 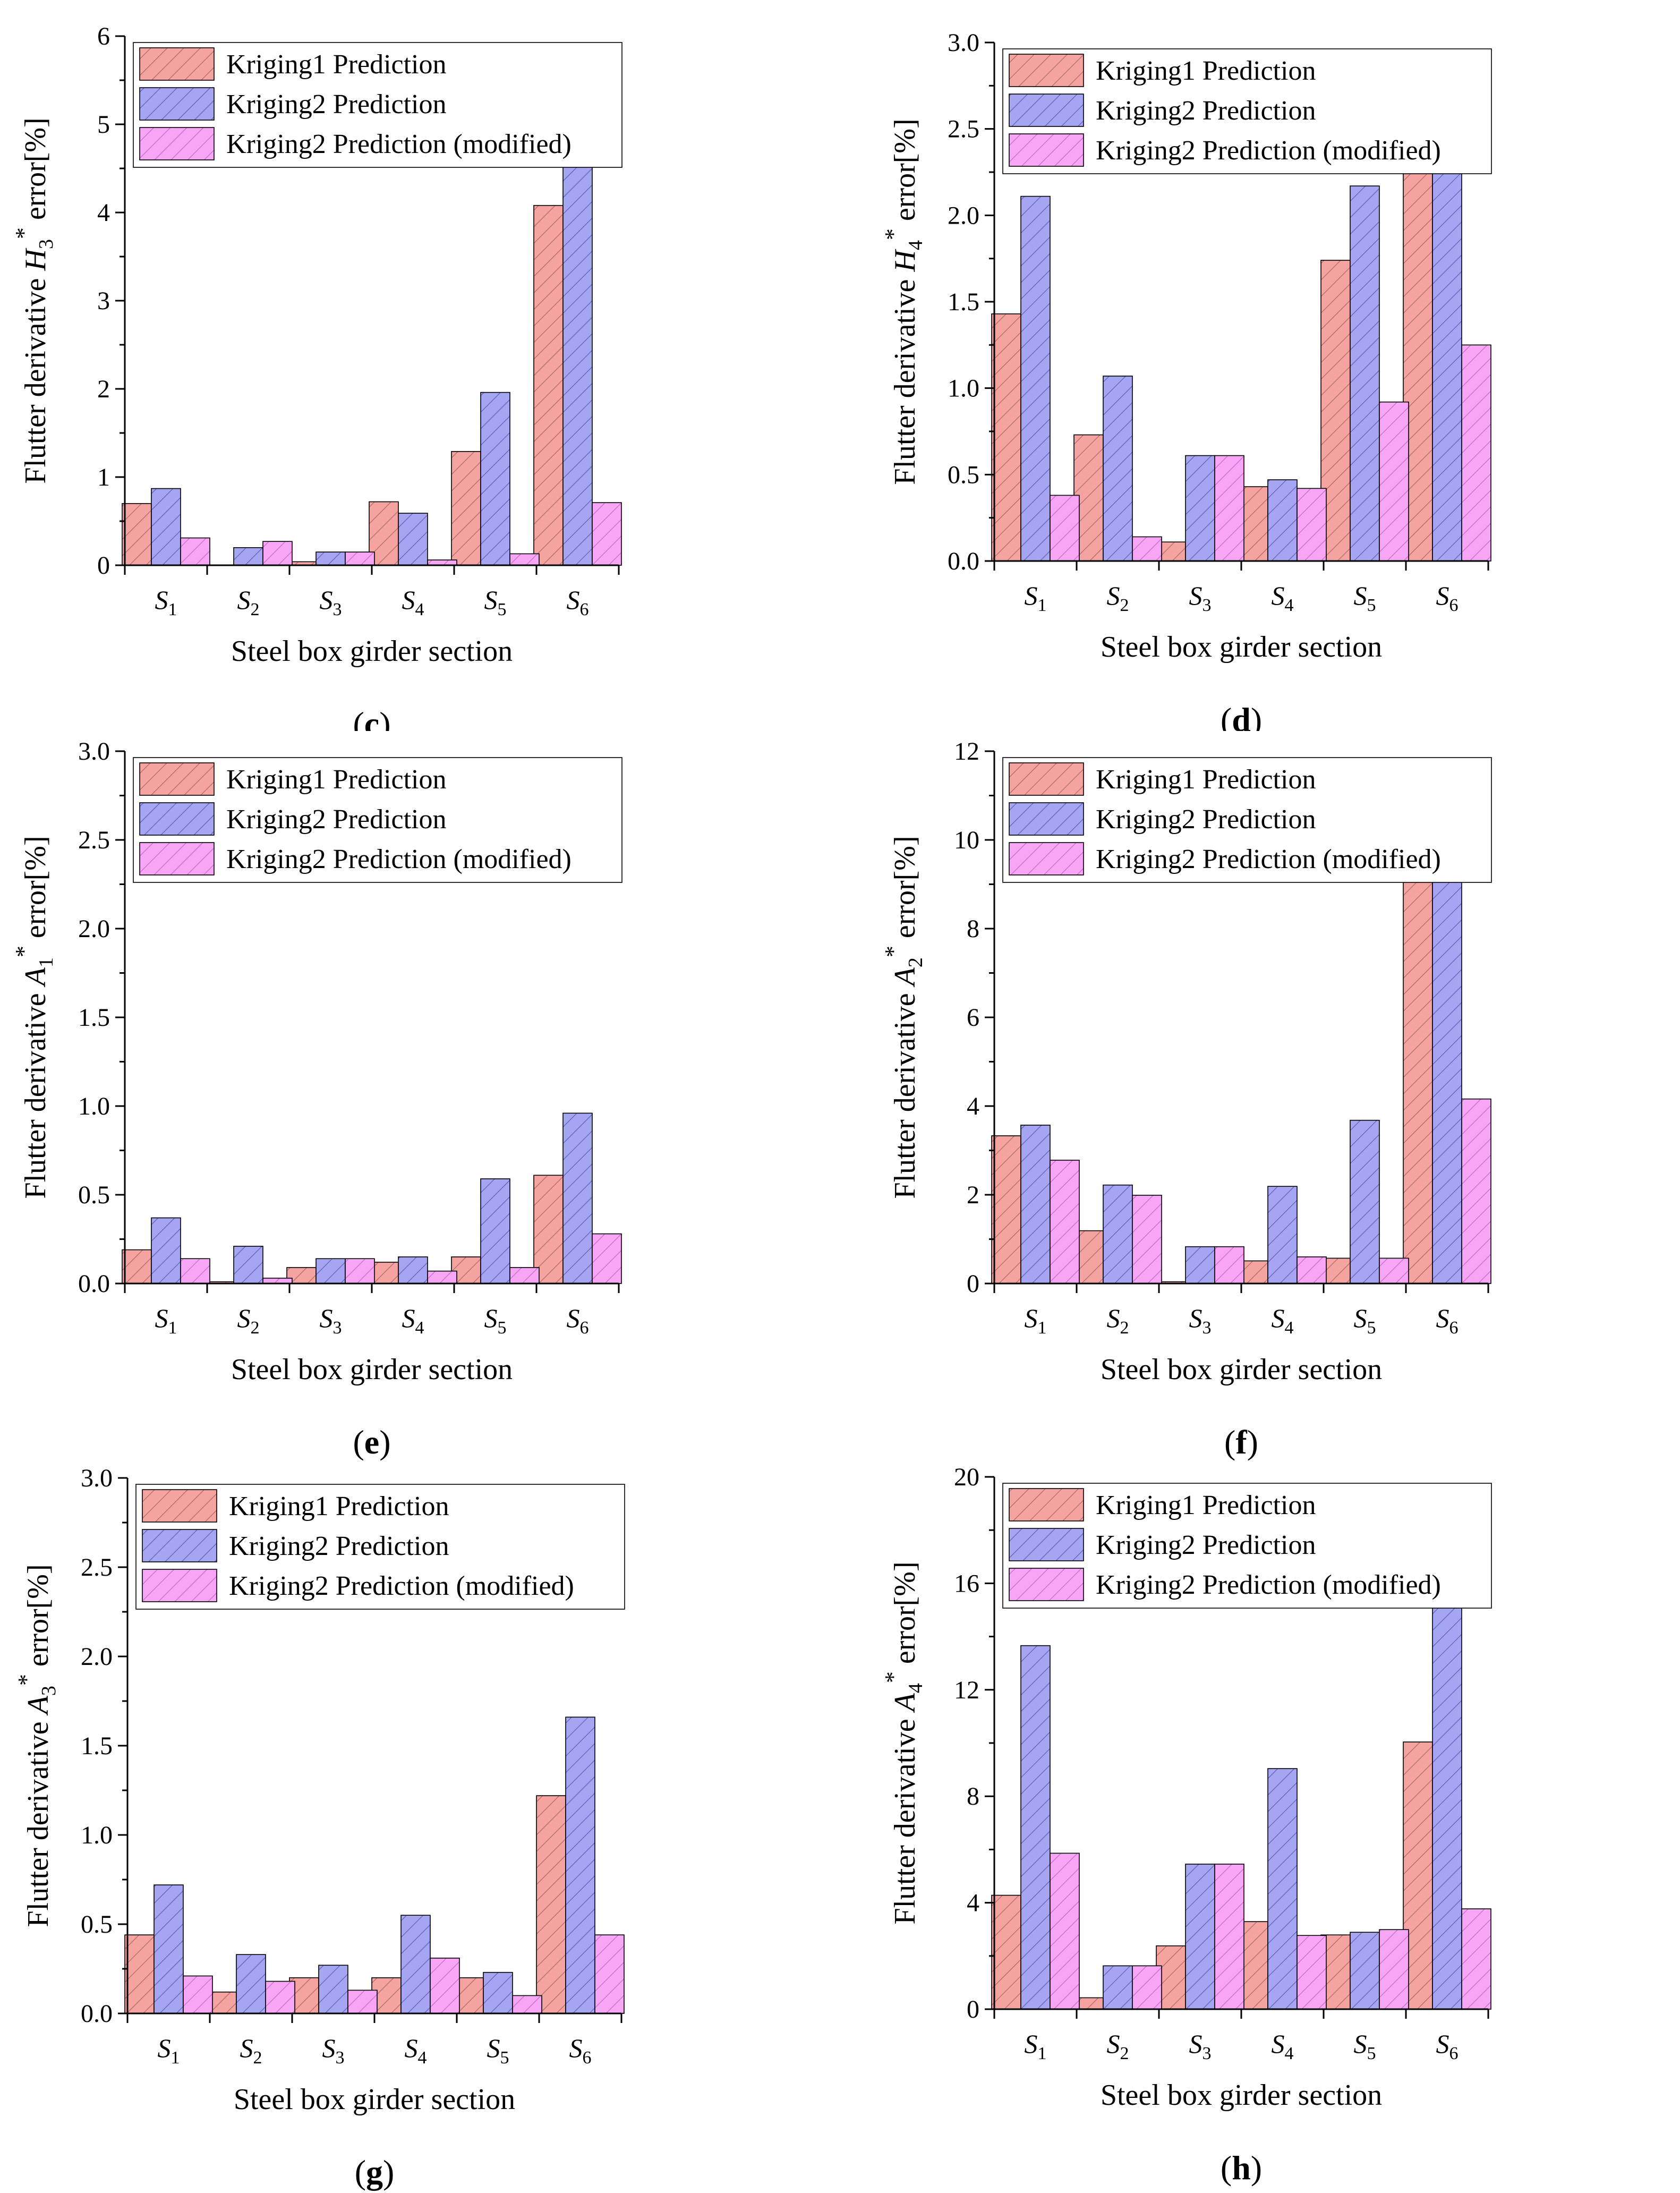 What do you see at coordinates (967, 1477) in the screenshot?
I see `y-tick-label: 20` at bounding box center [967, 1477].